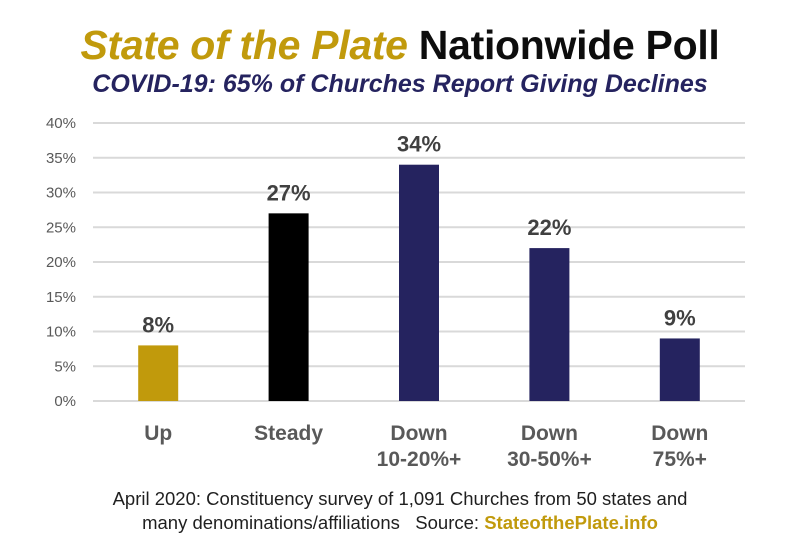 The image size is (800, 548). I want to click on footer-note-text: many denominations/affiliations Source:, so click(313, 522).